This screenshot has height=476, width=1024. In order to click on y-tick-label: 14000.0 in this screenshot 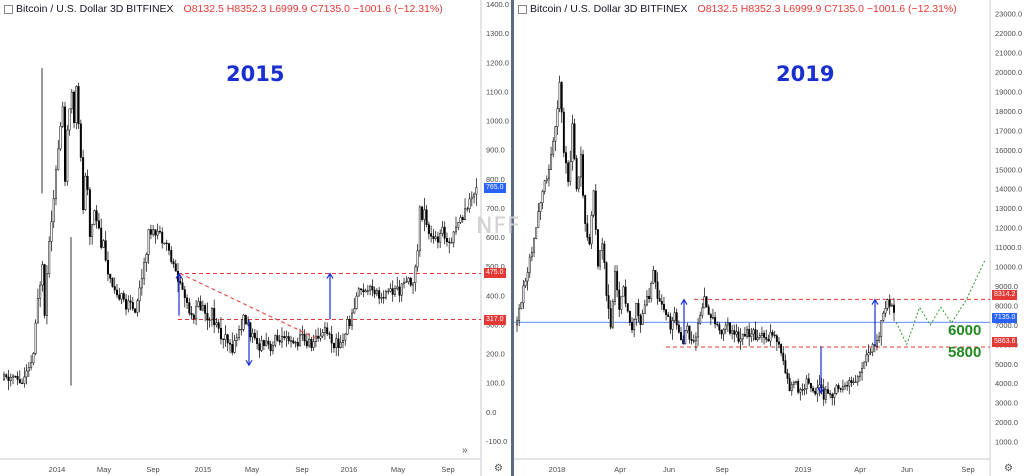, I will do `click(1008, 189)`.